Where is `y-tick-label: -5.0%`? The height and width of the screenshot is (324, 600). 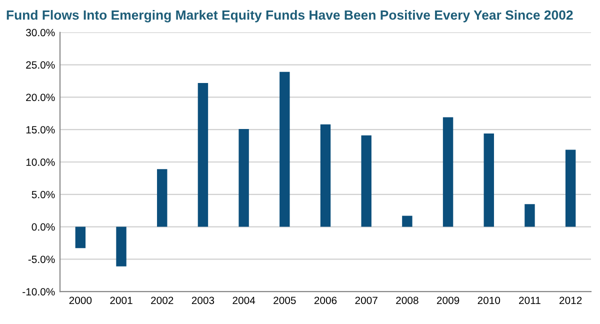 y-tick-label: -5.0% is located at coordinates (41, 260).